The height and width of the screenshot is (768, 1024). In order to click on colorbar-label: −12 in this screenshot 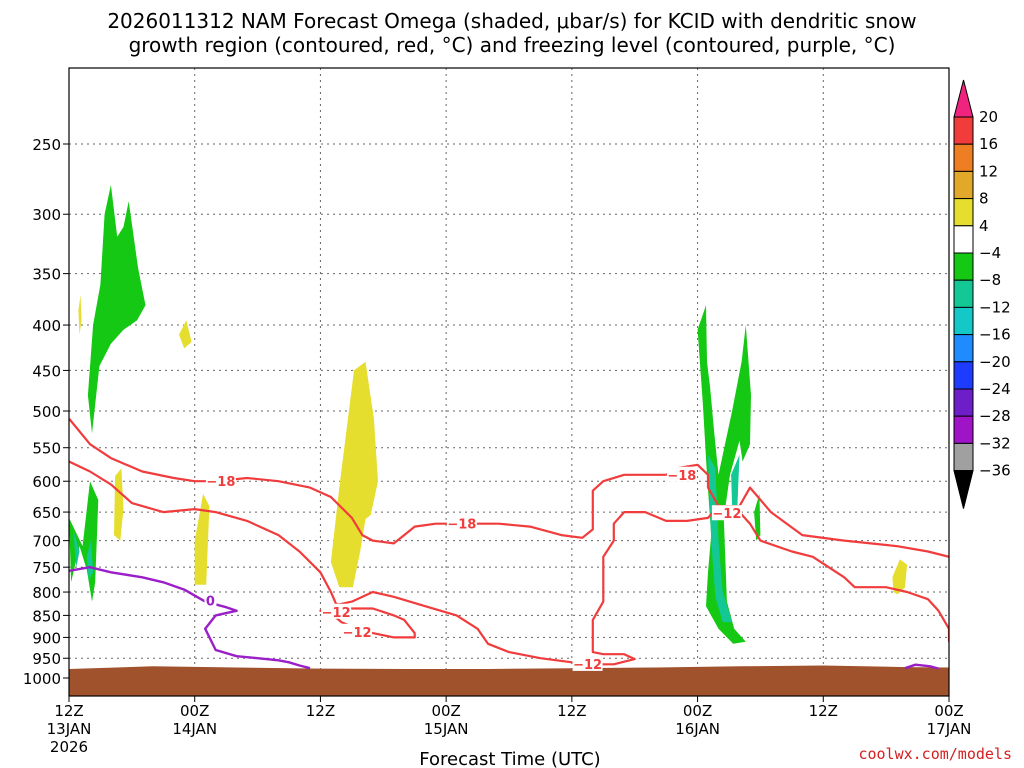, I will do `click(995, 307)`.